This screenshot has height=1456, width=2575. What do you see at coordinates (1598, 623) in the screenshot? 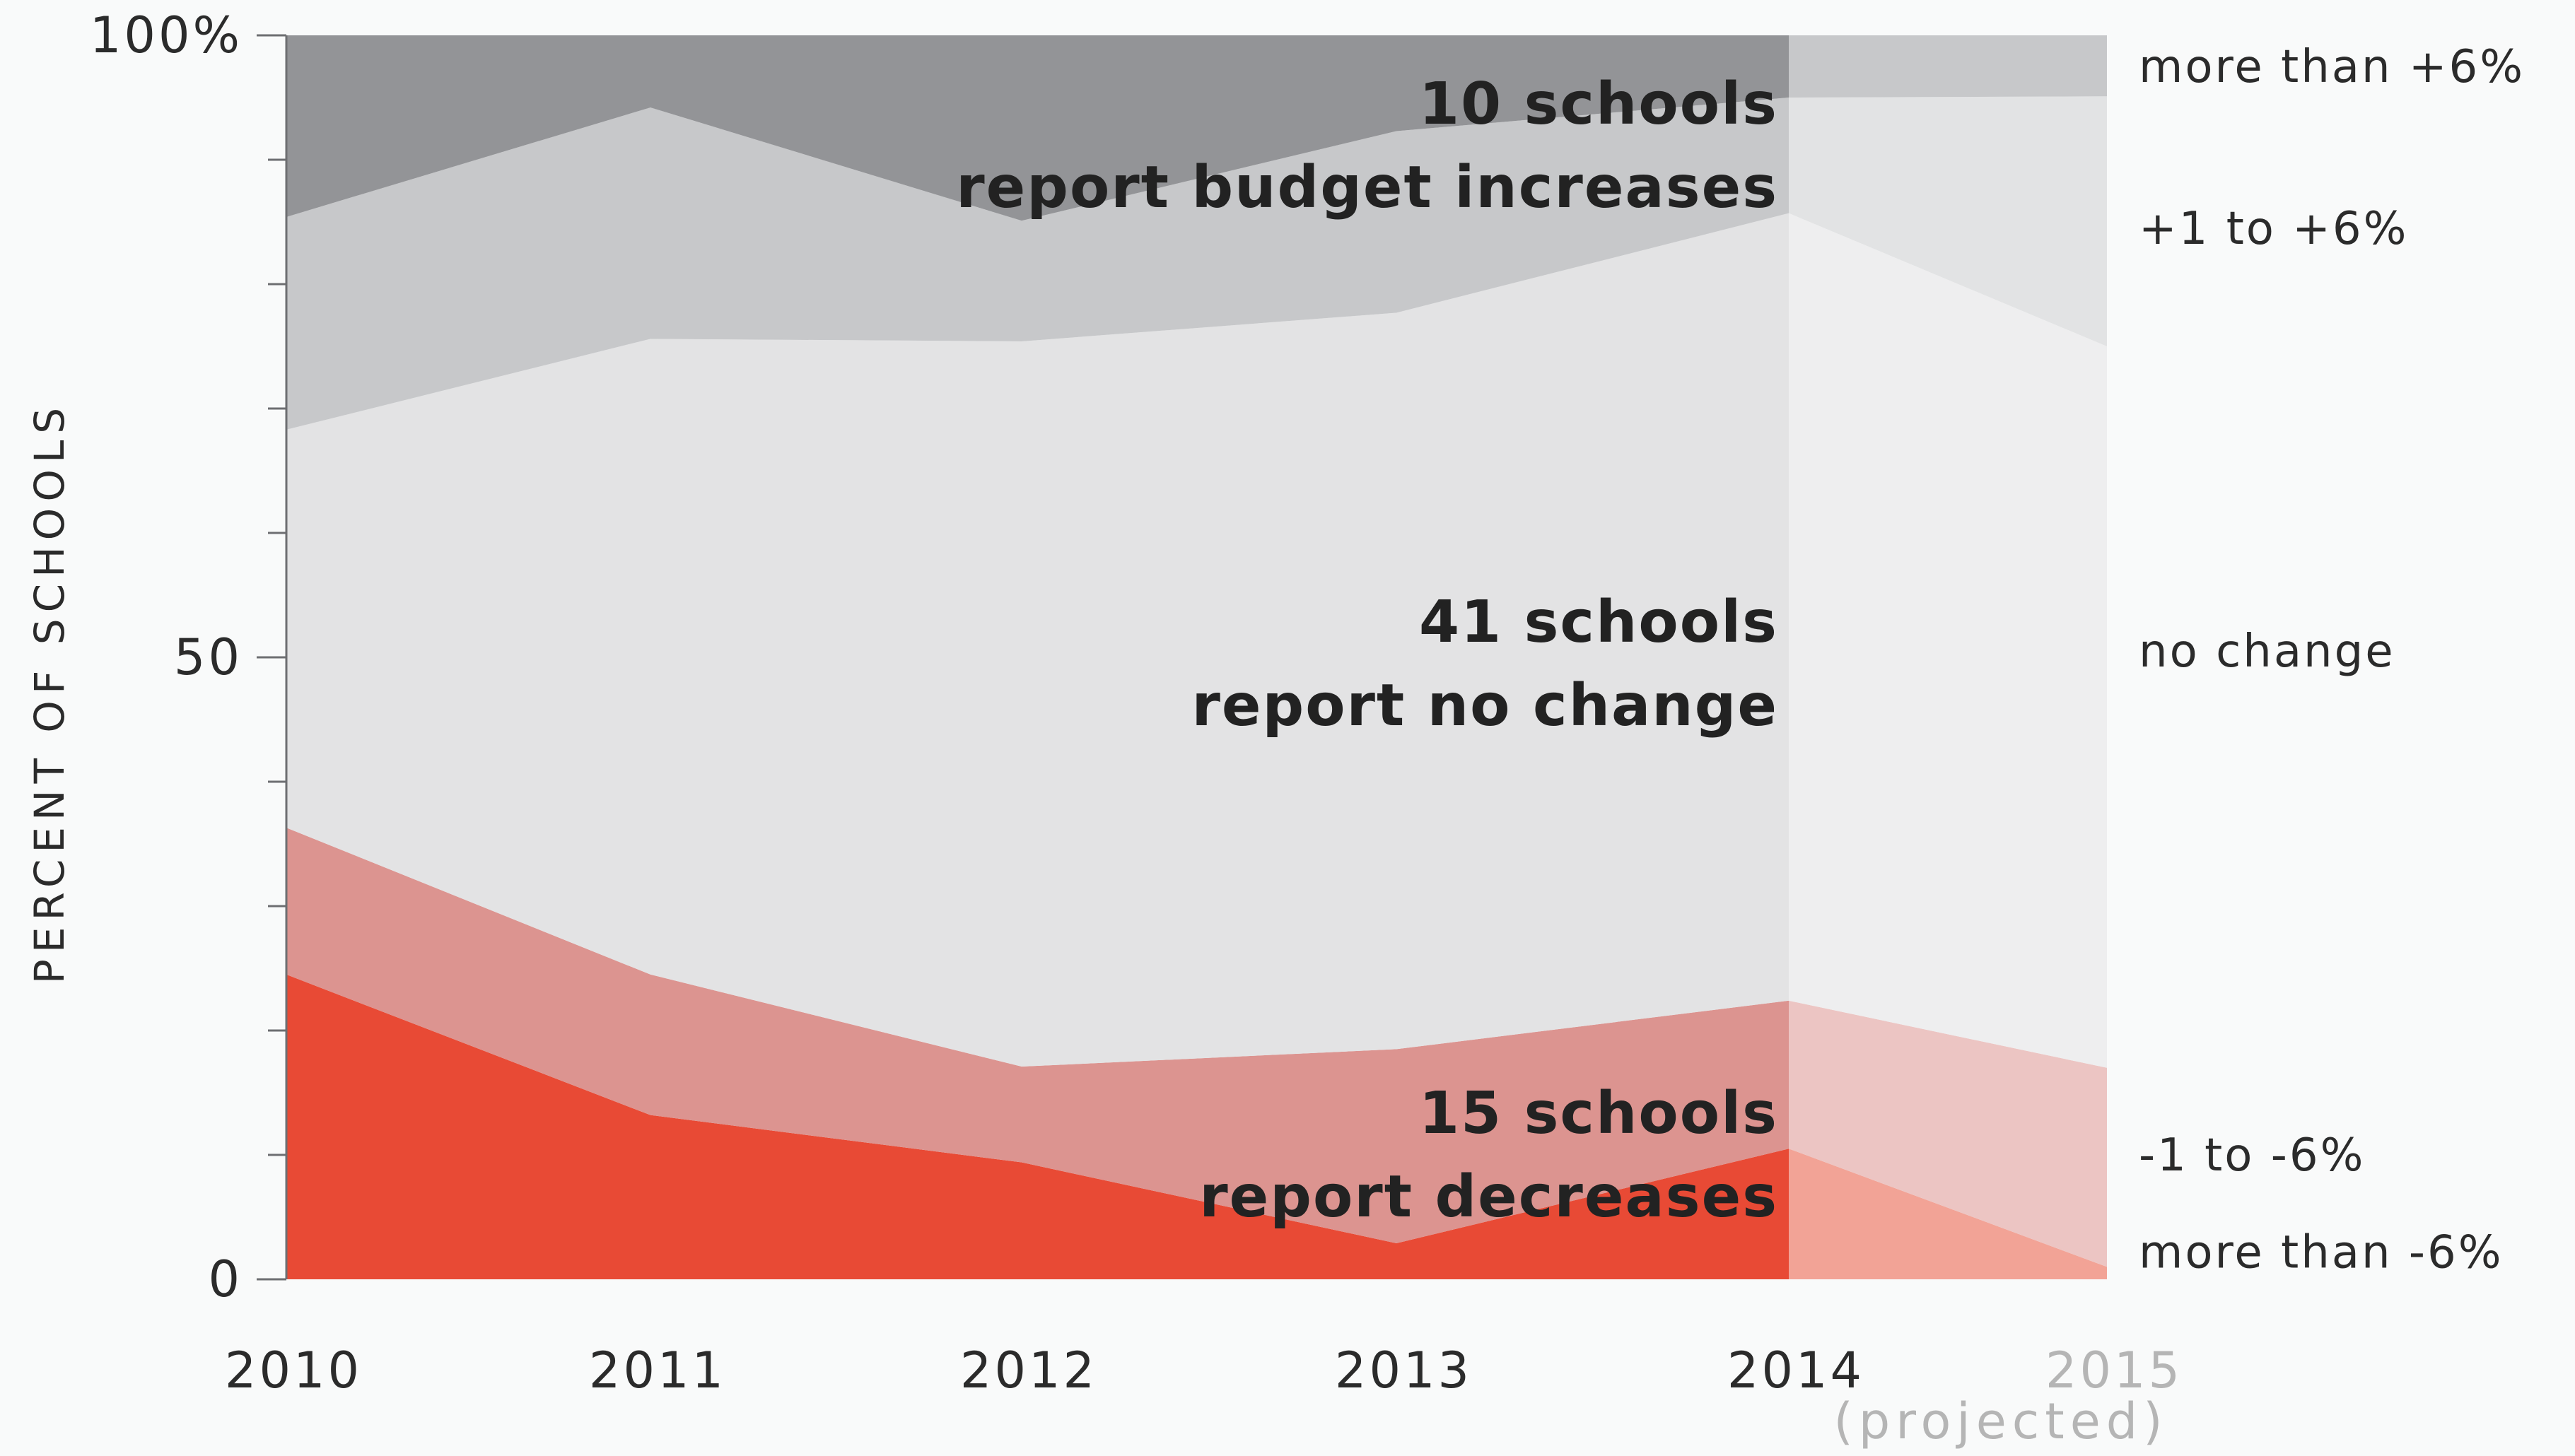
I see `annotation-text: 41 schools` at bounding box center [1598, 623].